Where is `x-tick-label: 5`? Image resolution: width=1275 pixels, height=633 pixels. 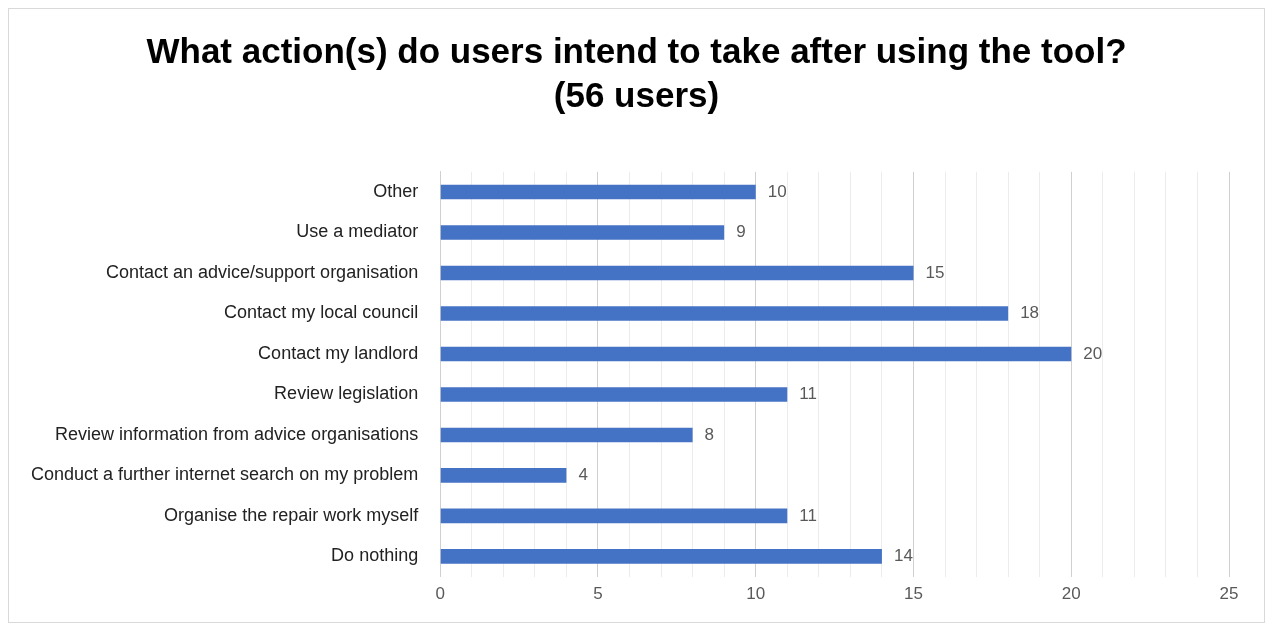
x-tick-label: 5 is located at coordinates (598, 594).